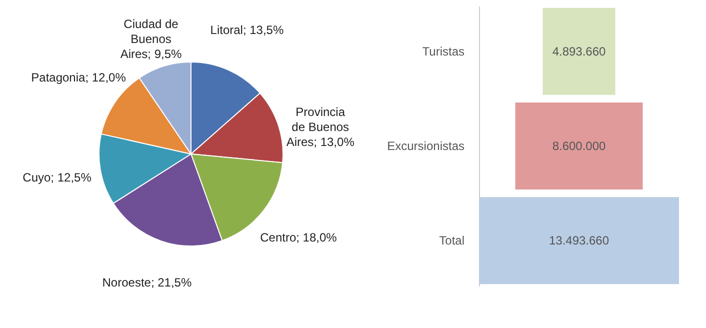  What do you see at coordinates (579, 51) in the screenshot?
I see `data-label: 4.893.660` at bounding box center [579, 51].